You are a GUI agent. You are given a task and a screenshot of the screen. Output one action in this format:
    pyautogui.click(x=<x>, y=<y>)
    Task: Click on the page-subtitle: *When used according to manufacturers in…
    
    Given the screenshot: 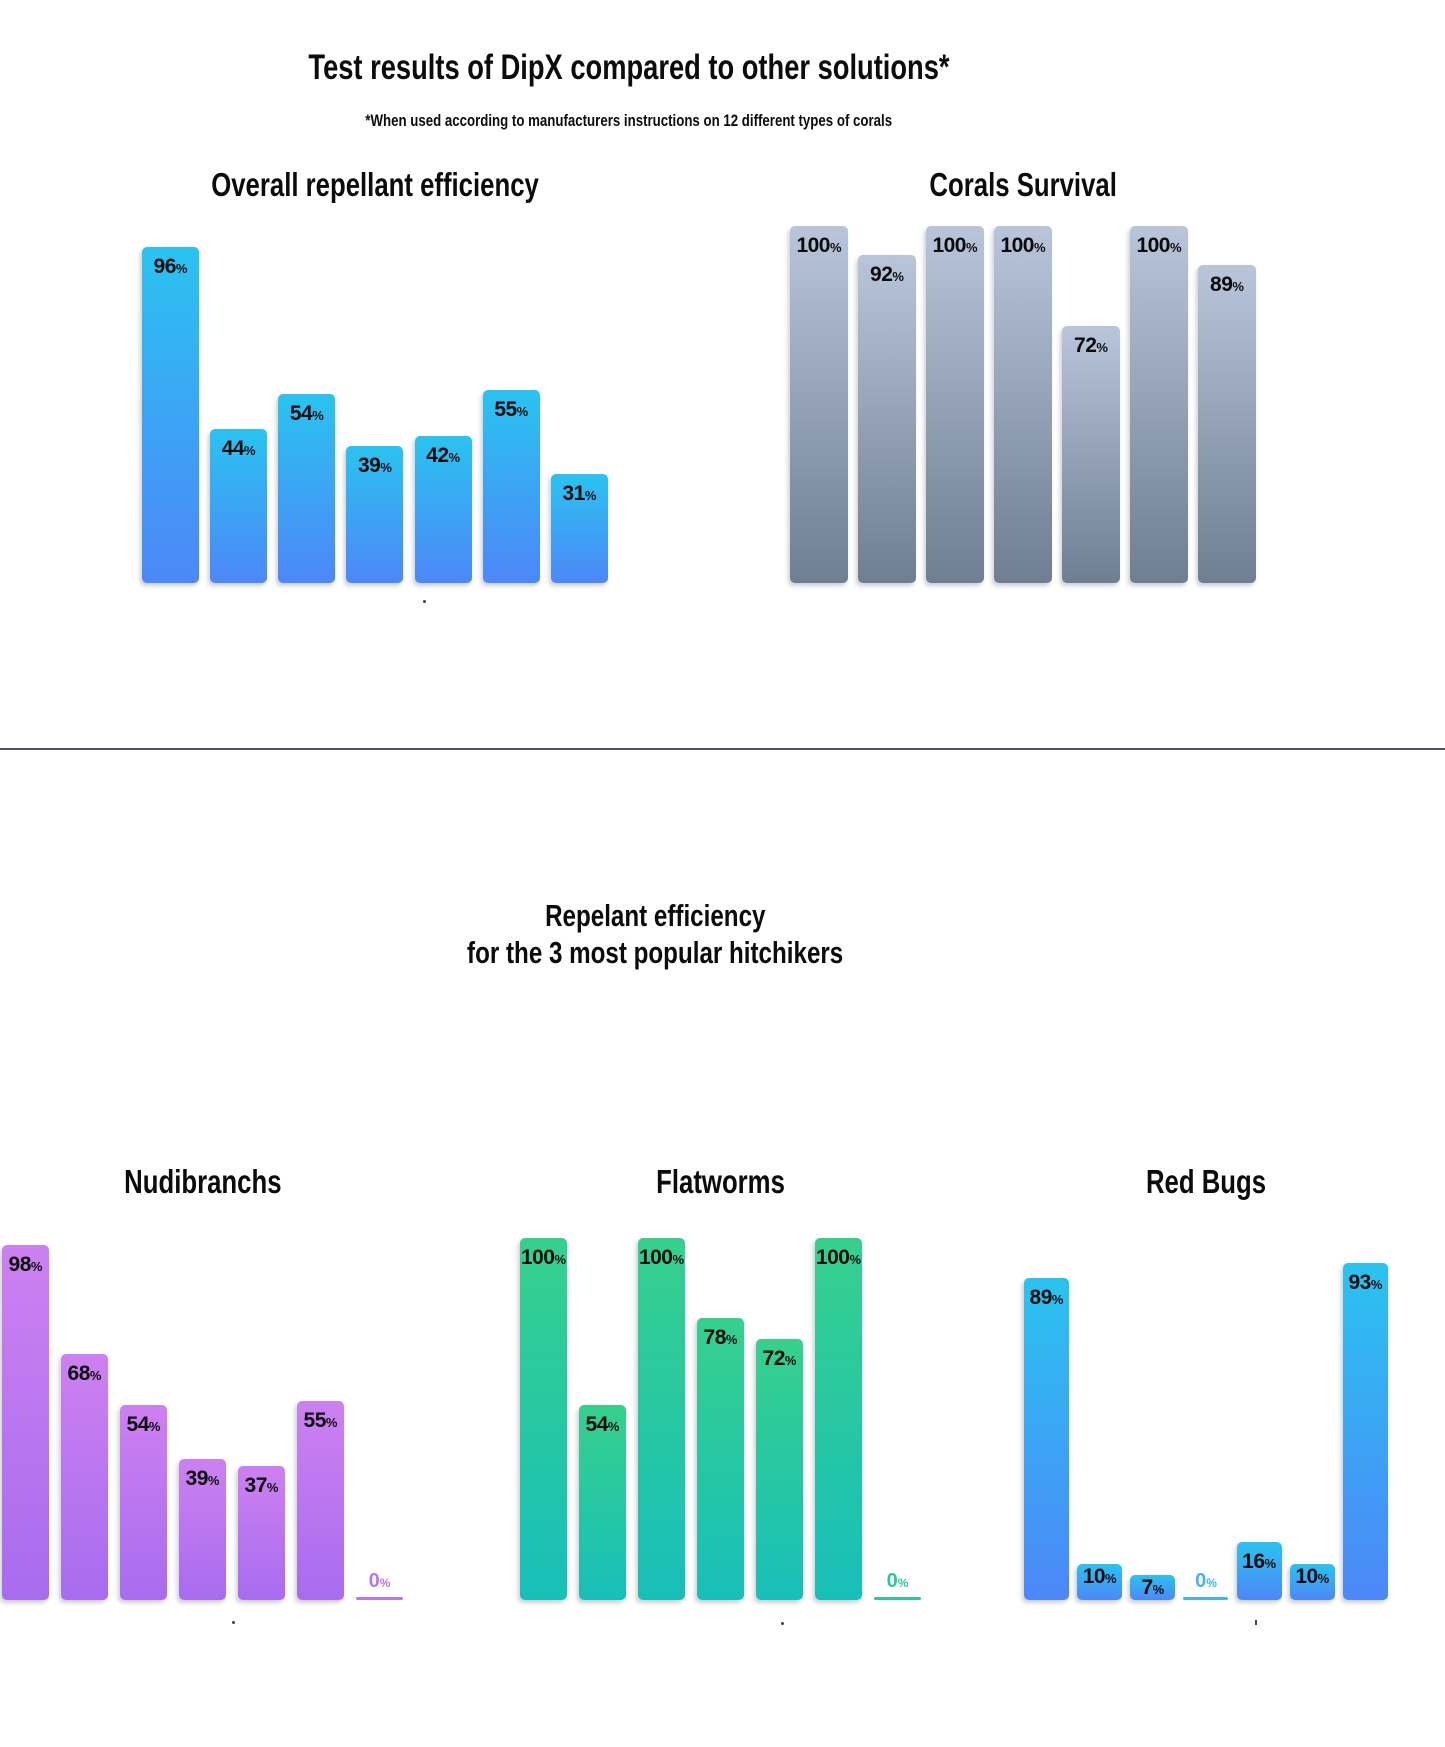 What is the action you would take?
    pyautogui.click(x=629, y=121)
    